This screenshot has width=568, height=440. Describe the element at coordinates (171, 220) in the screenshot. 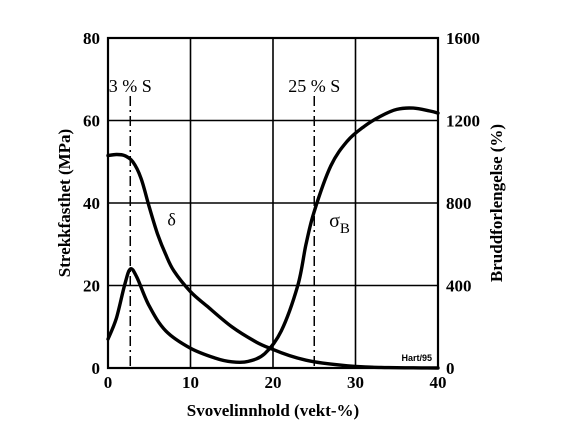

I see `series-label-delta: δ` at that location.